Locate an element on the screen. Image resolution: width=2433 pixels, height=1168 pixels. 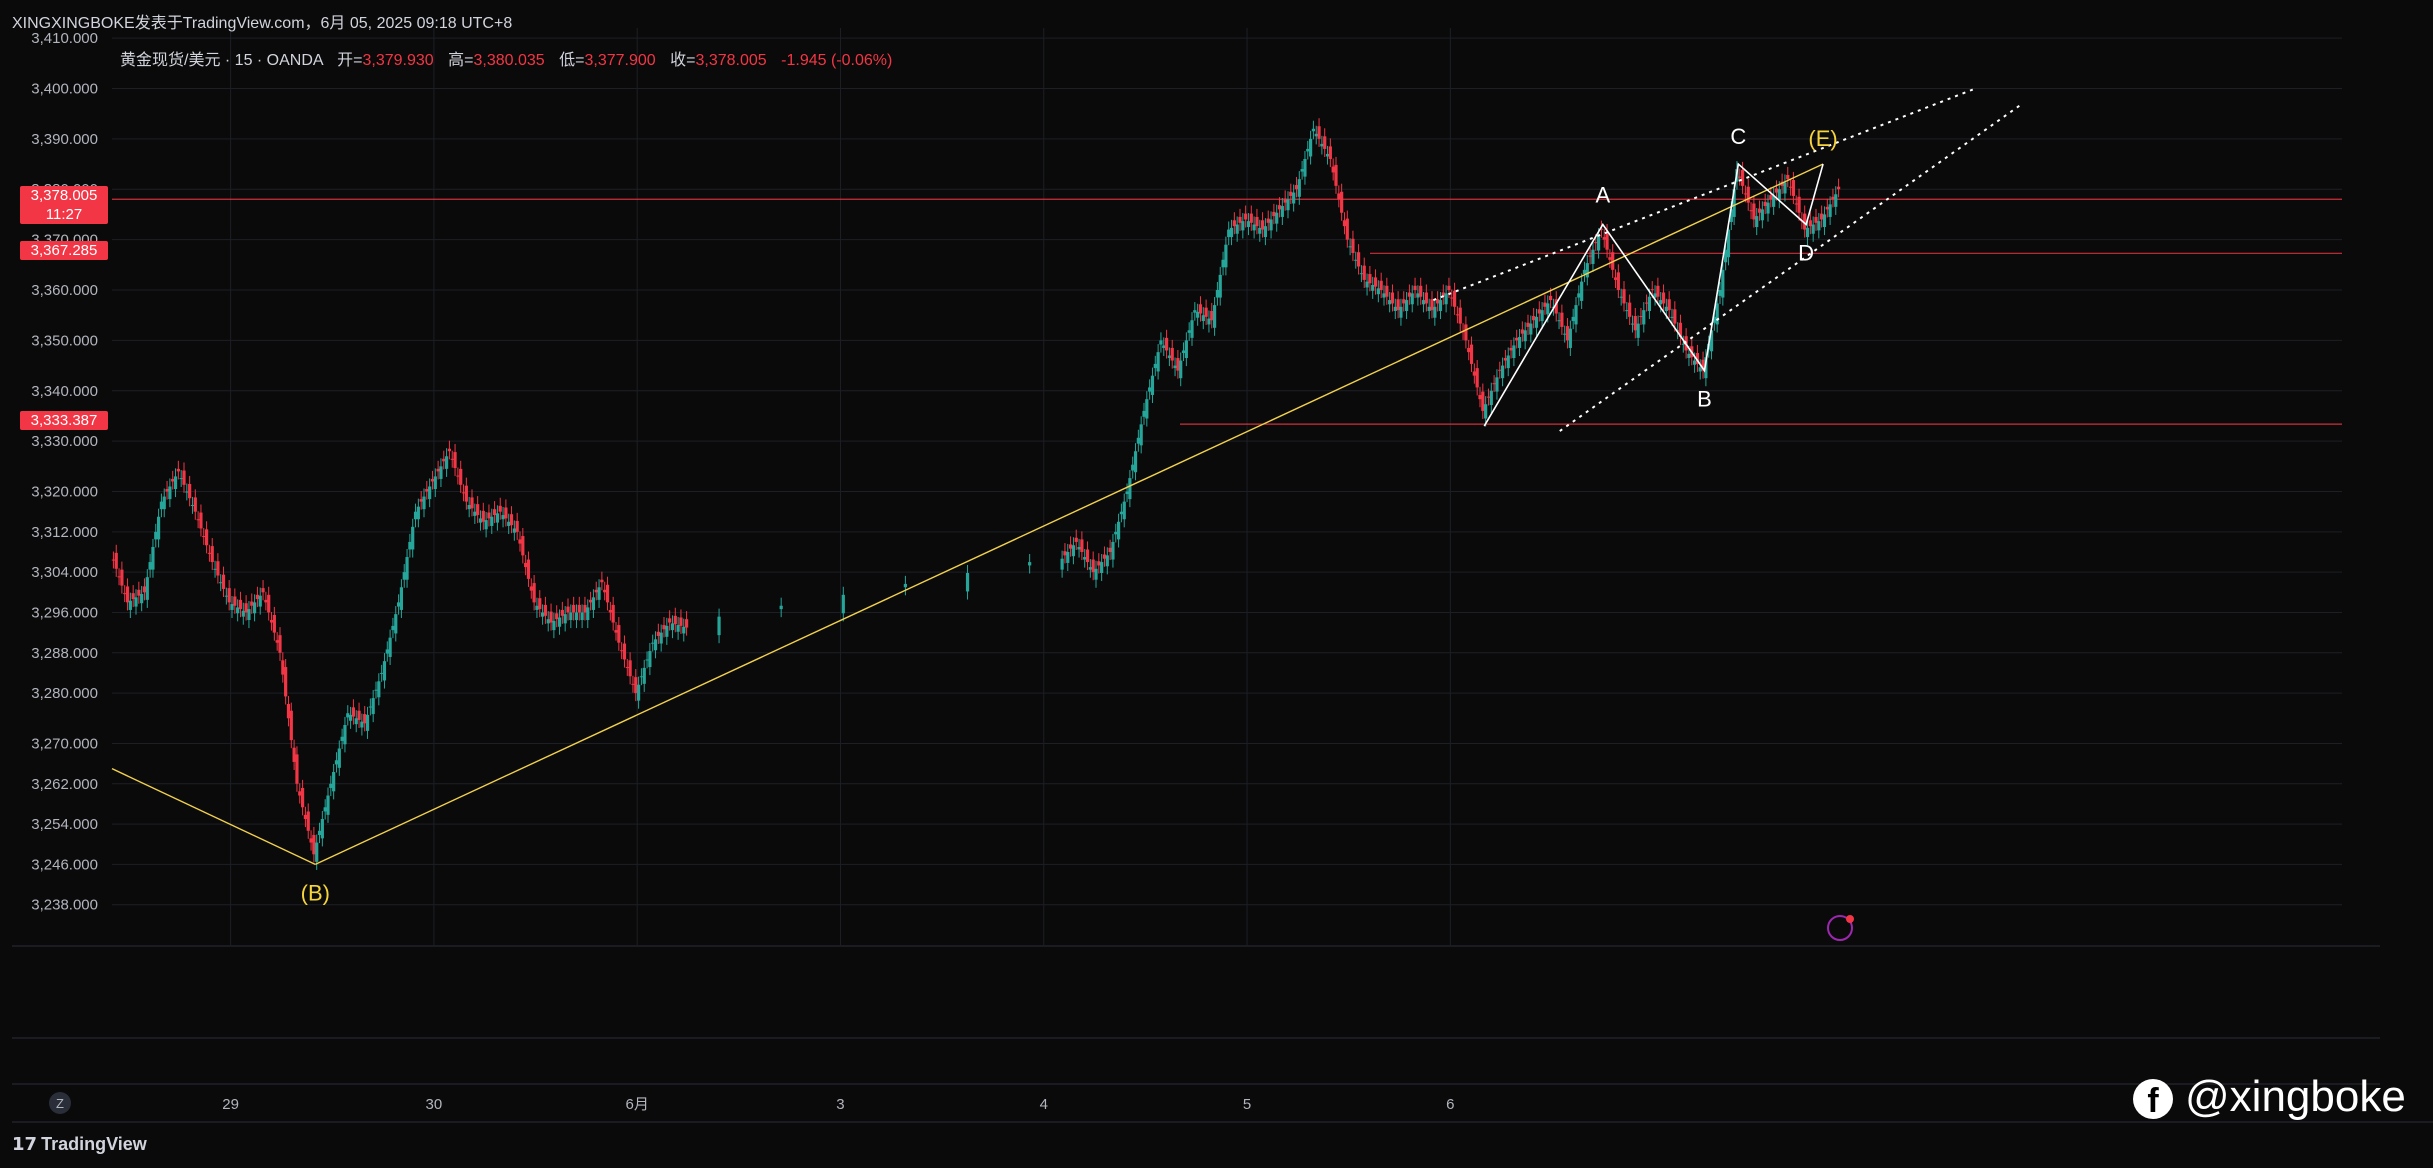
symbol-label: 黄金现货/美元 · 15 · OANDA is located at coordinates (221, 60).